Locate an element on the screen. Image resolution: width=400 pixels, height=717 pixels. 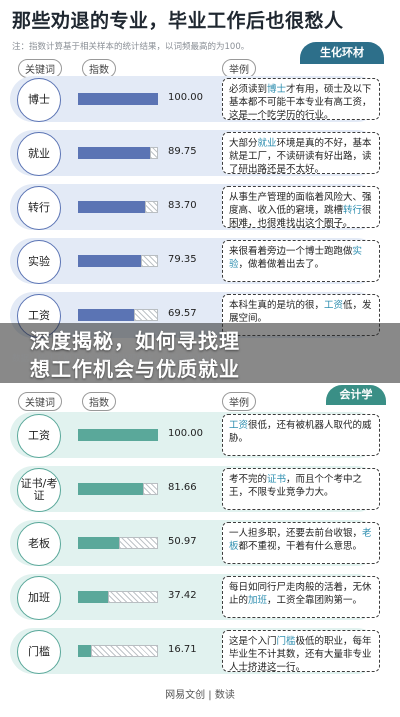
quote-keyword: 转行 is located at coordinates (353, 210).